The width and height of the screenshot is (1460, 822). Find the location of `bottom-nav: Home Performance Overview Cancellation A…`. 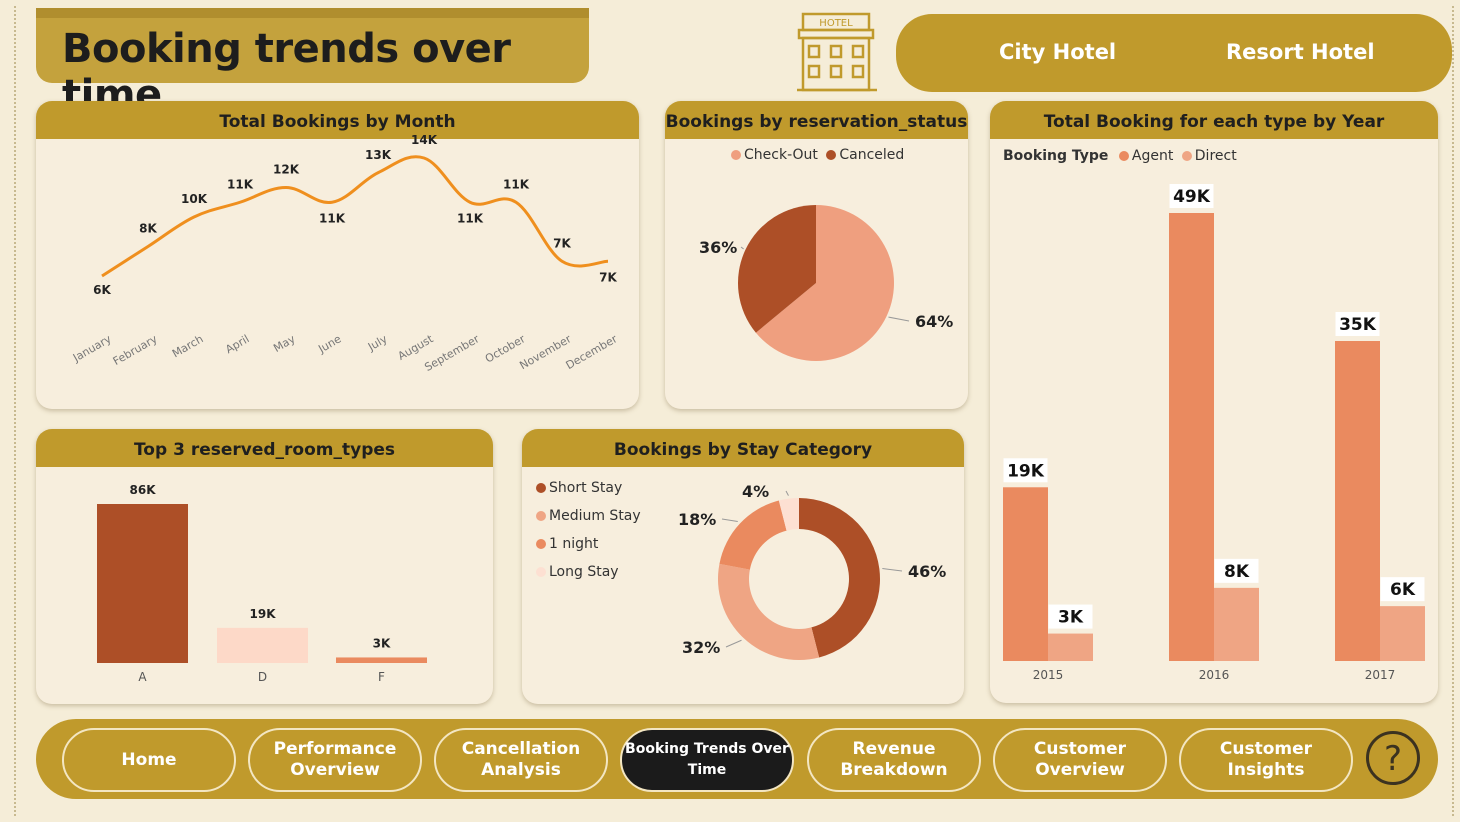

bottom-nav: Home Performance Overview Cancellation A… is located at coordinates (737, 759).